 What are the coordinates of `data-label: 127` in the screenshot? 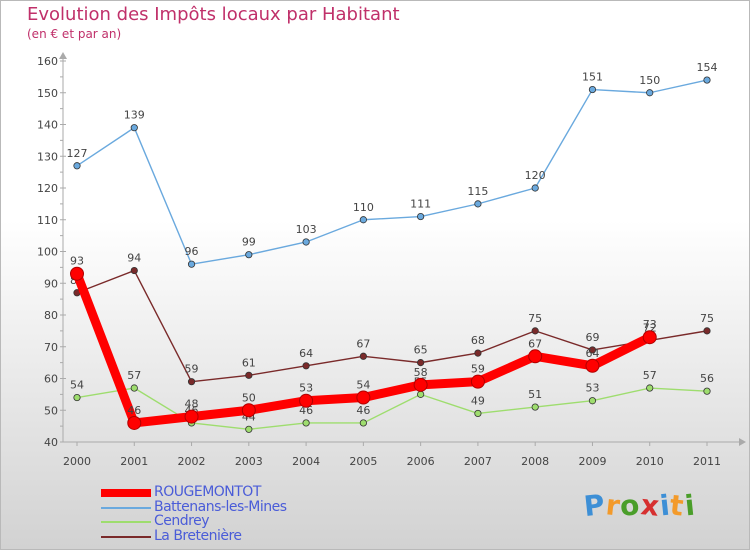 It's located at (77, 153).